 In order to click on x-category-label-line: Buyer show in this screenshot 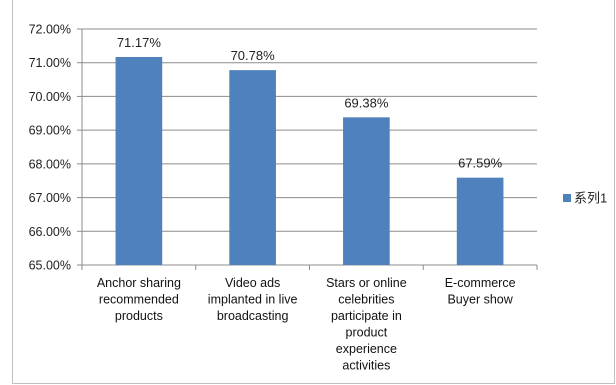, I will do `click(480, 300)`.